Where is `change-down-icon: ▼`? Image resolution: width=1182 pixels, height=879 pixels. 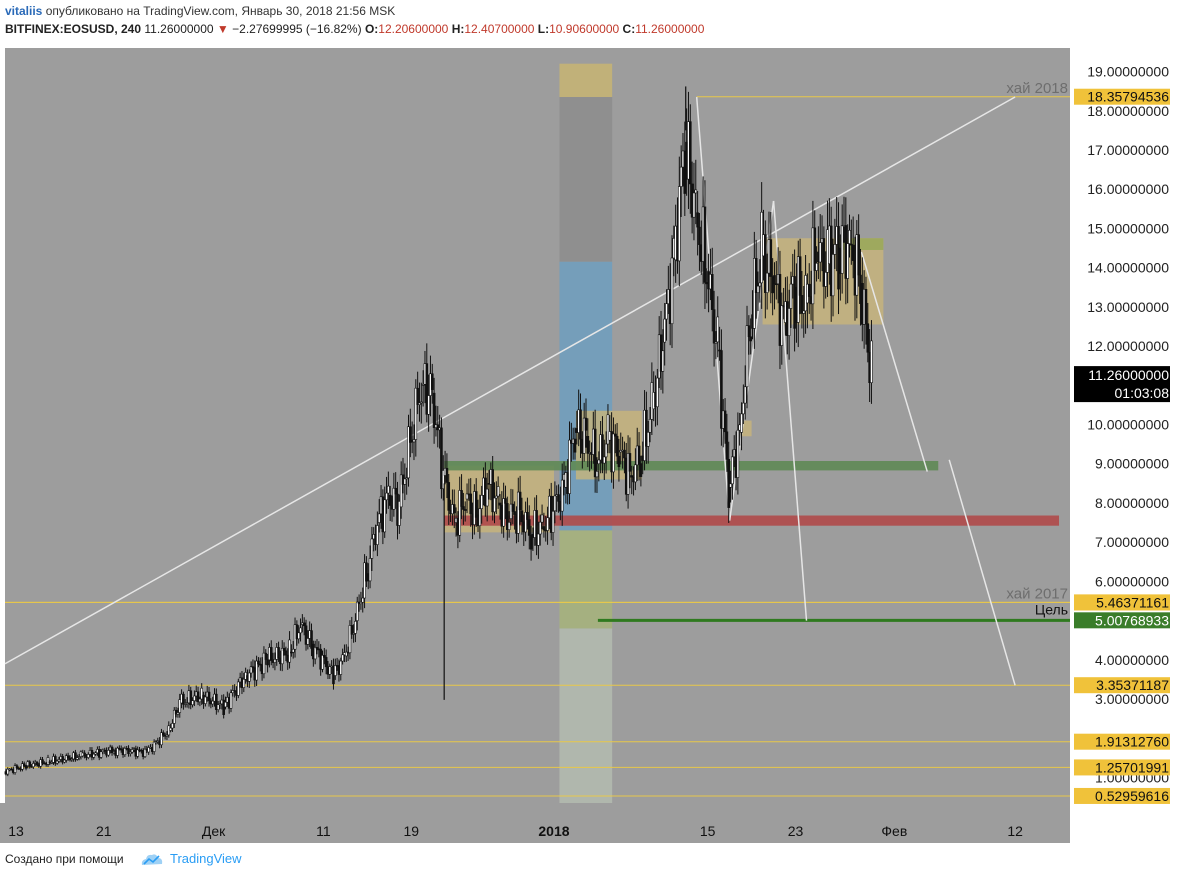 change-down-icon: ▼ is located at coordinates (222, 29).